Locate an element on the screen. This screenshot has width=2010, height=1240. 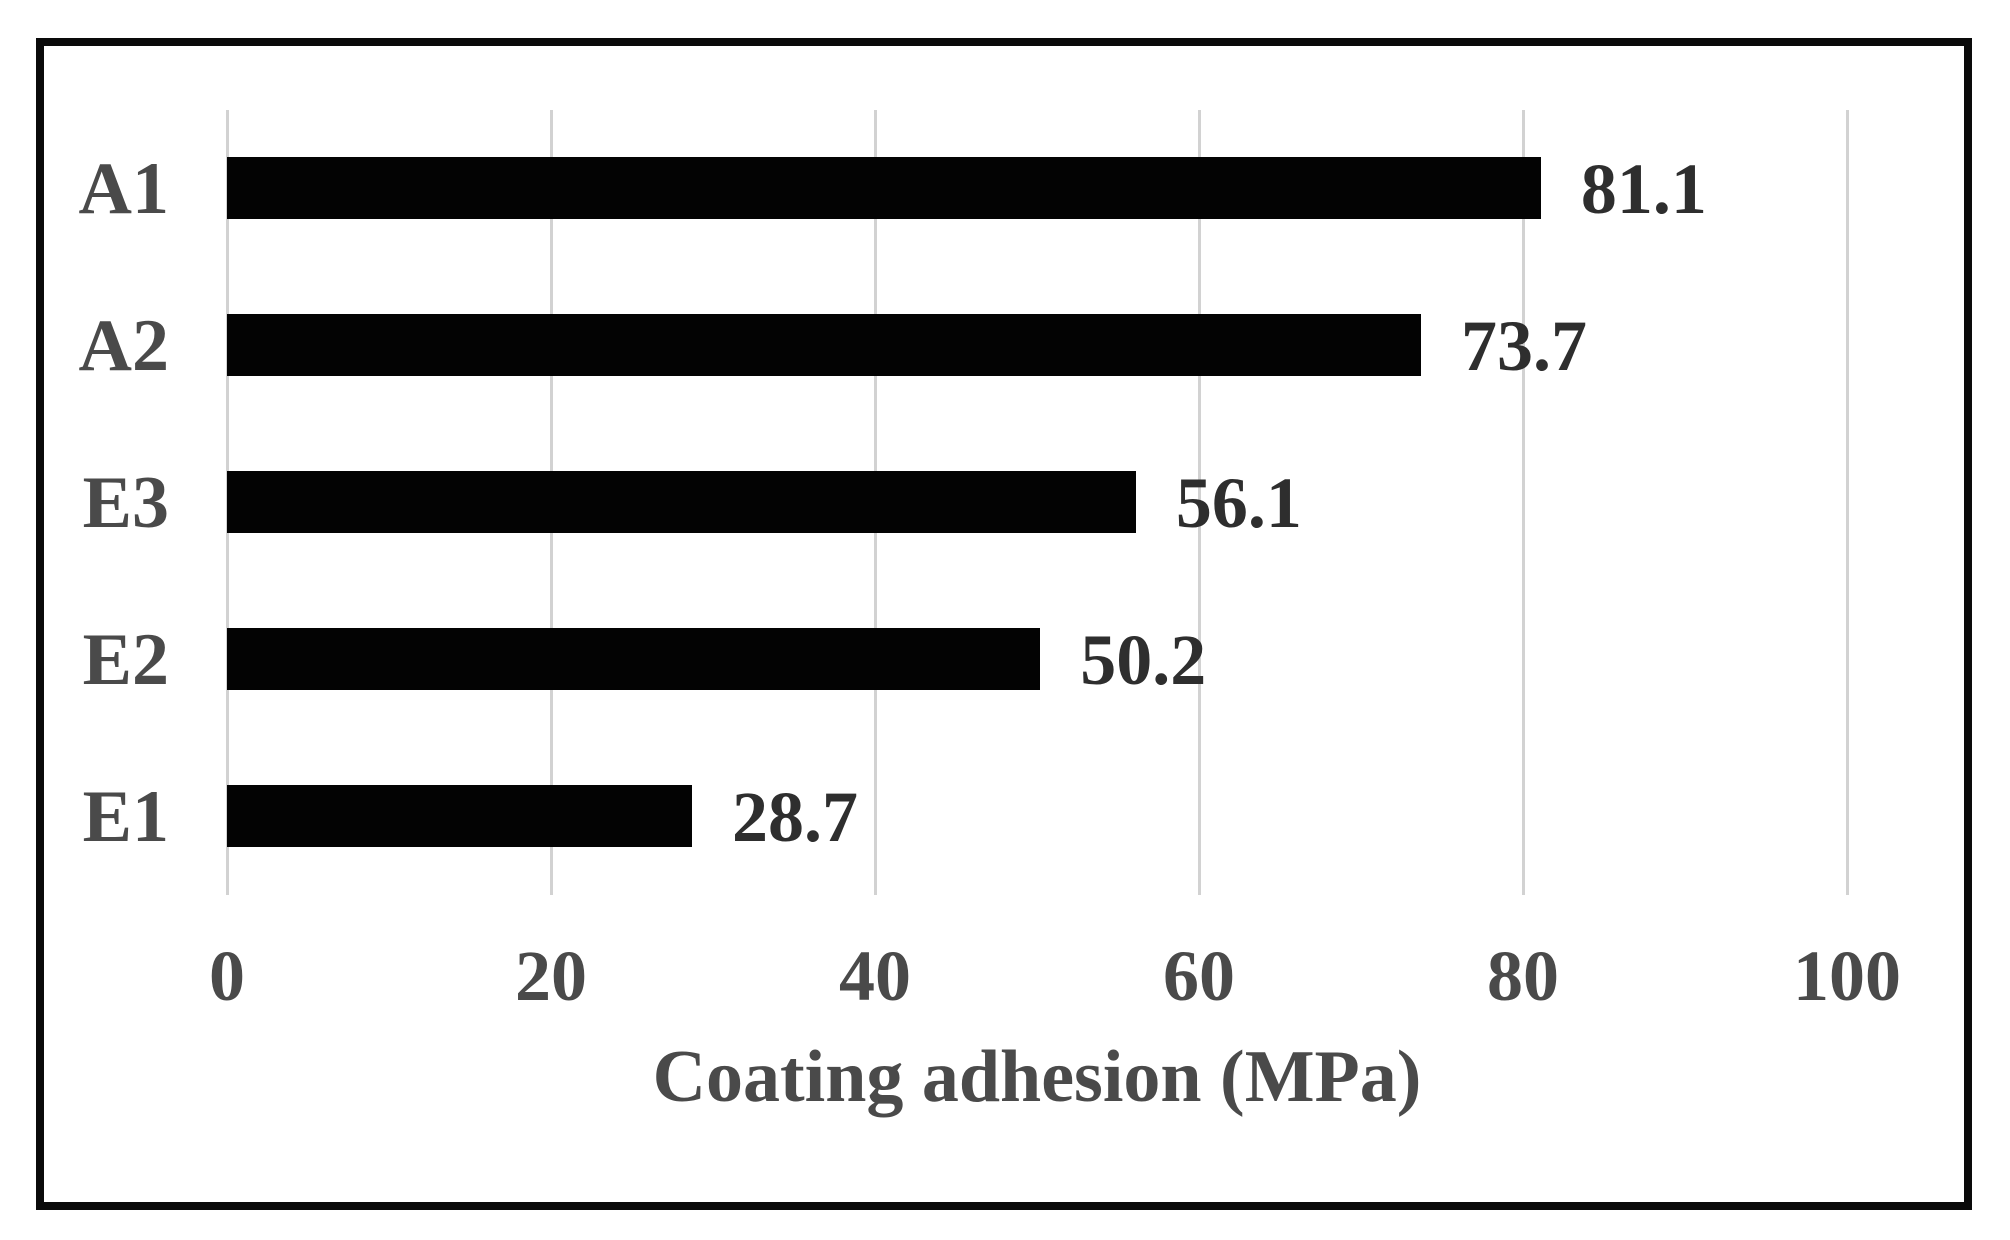
category-label: A1 is located at coordinates (123, 188).